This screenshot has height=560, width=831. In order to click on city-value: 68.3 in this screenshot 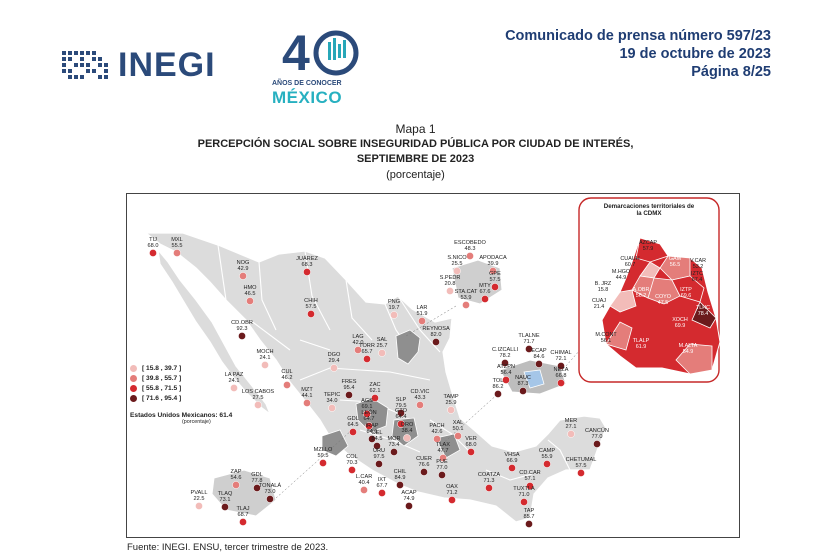, I will do `click(307, 265)`.